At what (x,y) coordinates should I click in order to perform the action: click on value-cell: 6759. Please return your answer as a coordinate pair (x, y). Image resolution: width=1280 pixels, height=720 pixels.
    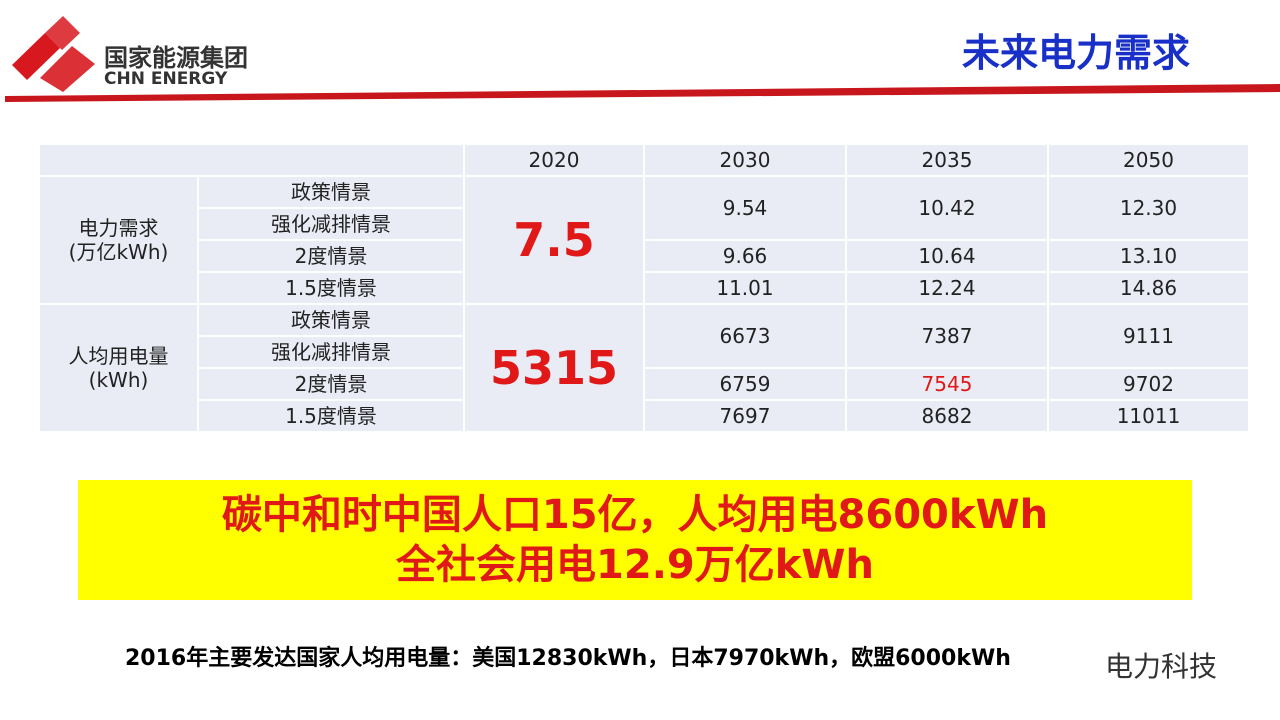
    Looking at the image, I should click on (745, 384).